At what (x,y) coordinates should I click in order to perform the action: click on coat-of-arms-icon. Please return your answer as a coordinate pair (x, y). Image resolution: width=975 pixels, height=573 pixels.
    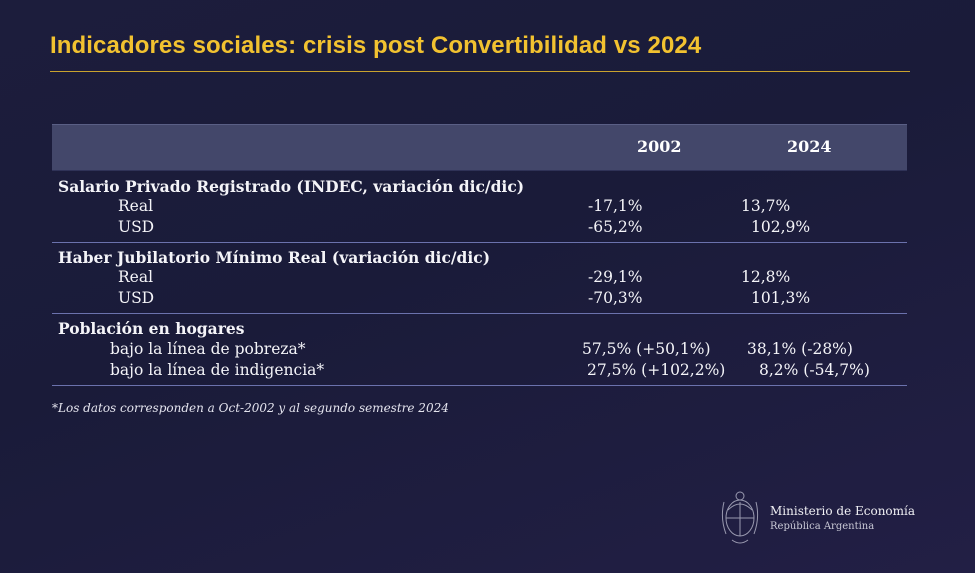
    Looking at the image, I should click on (740, 518).